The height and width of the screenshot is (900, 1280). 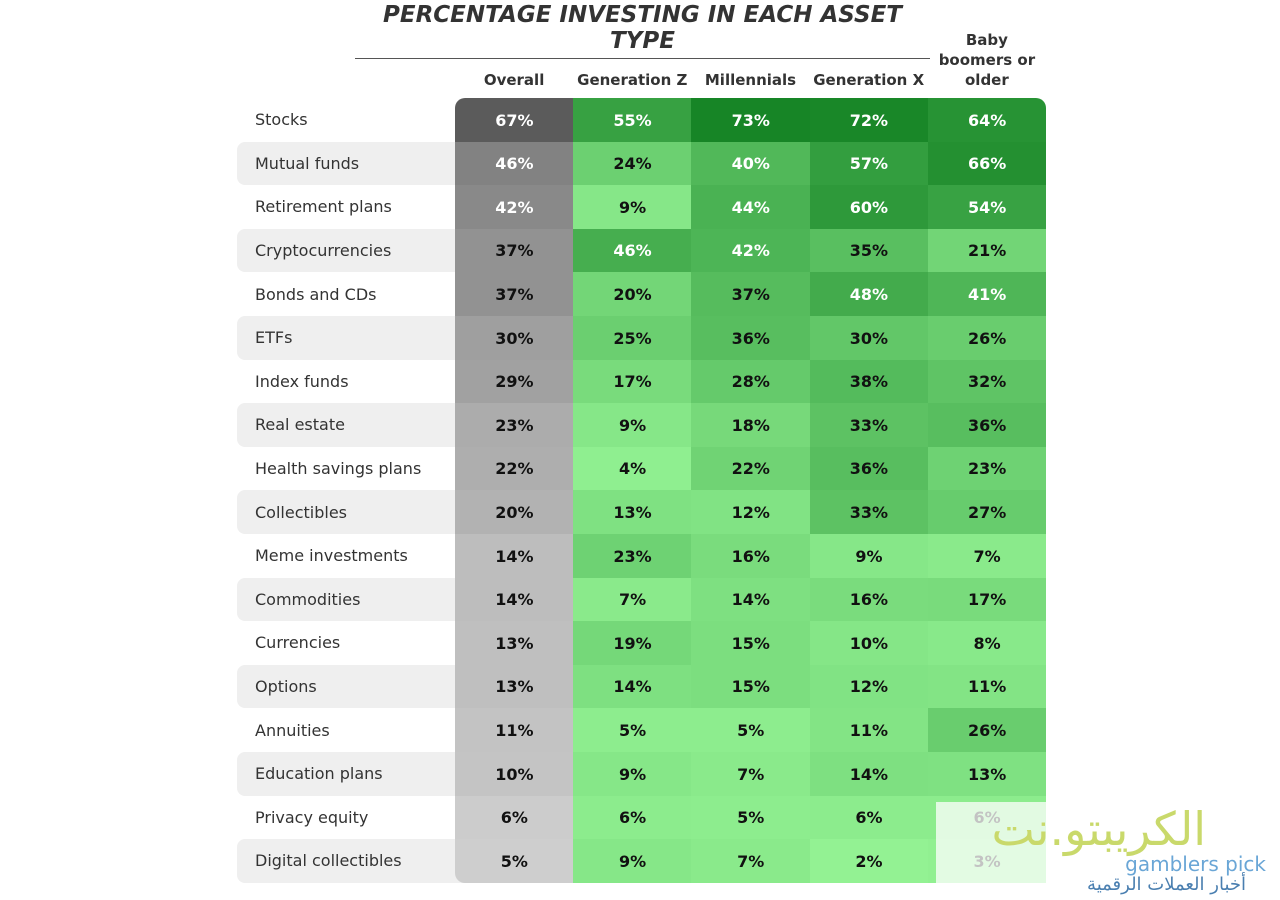 What do you see at coordinates (352, 250) in the screenshot?
I see `row-label: Cryptocurrencies` at bounding box center [352, 250].